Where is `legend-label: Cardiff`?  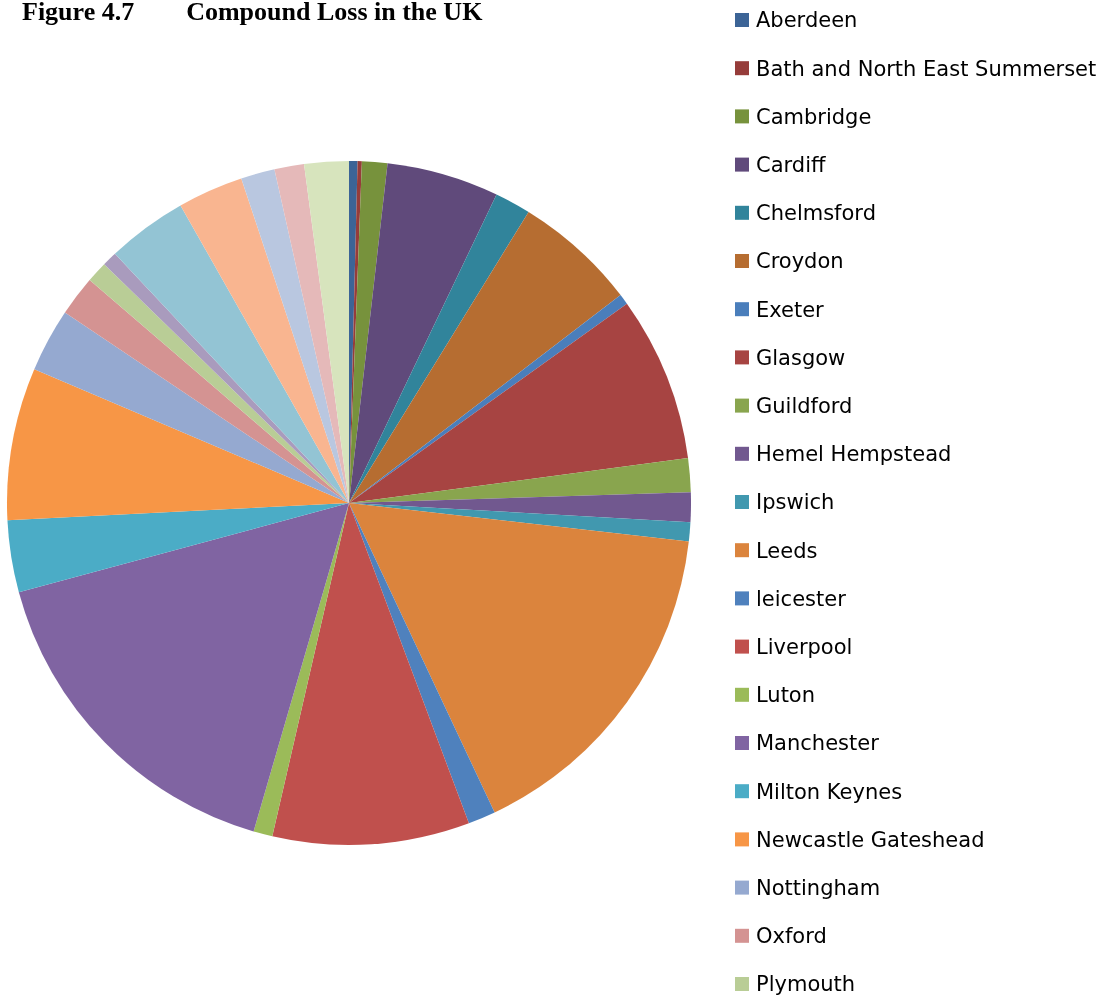
legend-label: Cardiff is located at coordinates (791, 164).